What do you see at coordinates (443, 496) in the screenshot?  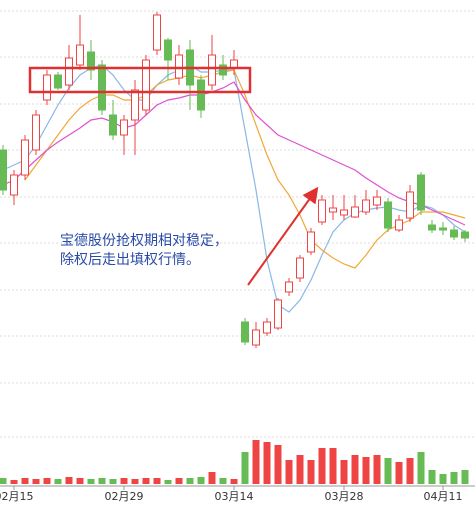 I see `x-tick-label: 04月11` at bounding box center [443, 496].